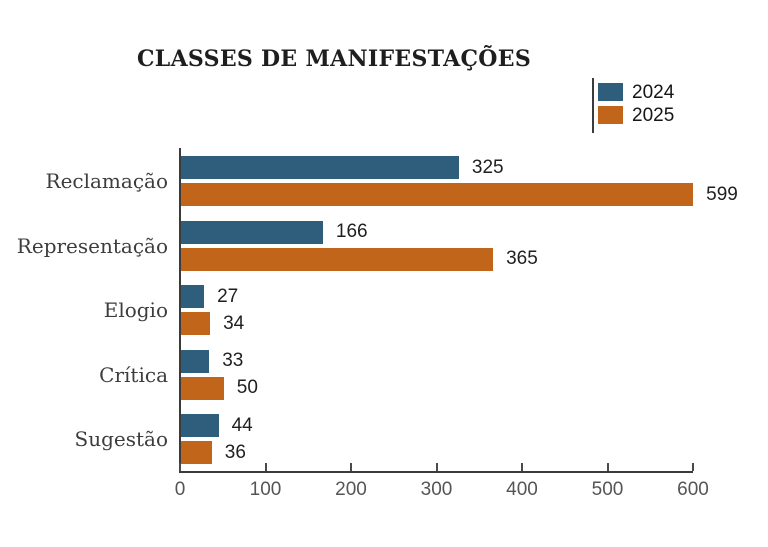  I want to click on value-label-2024-representacao: 166, so click(351, 232).